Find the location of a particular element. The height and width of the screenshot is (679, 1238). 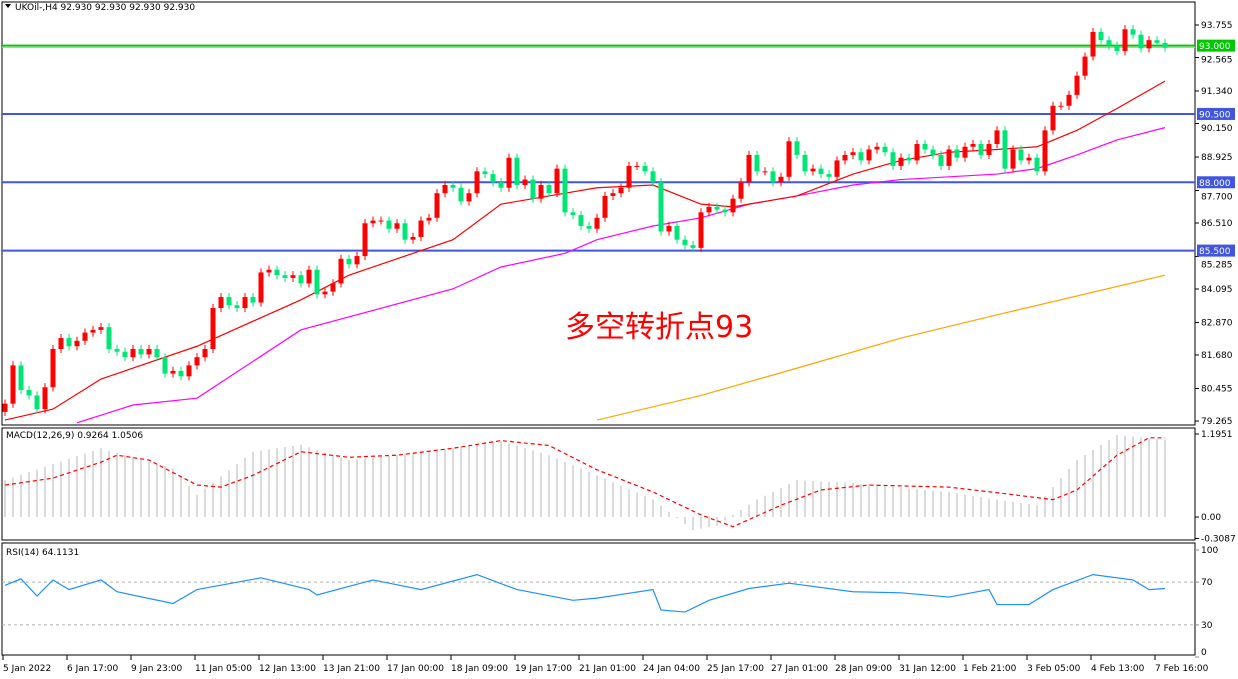

macd-tick-label: 1.1951 is located at coordinates (1217, 435).